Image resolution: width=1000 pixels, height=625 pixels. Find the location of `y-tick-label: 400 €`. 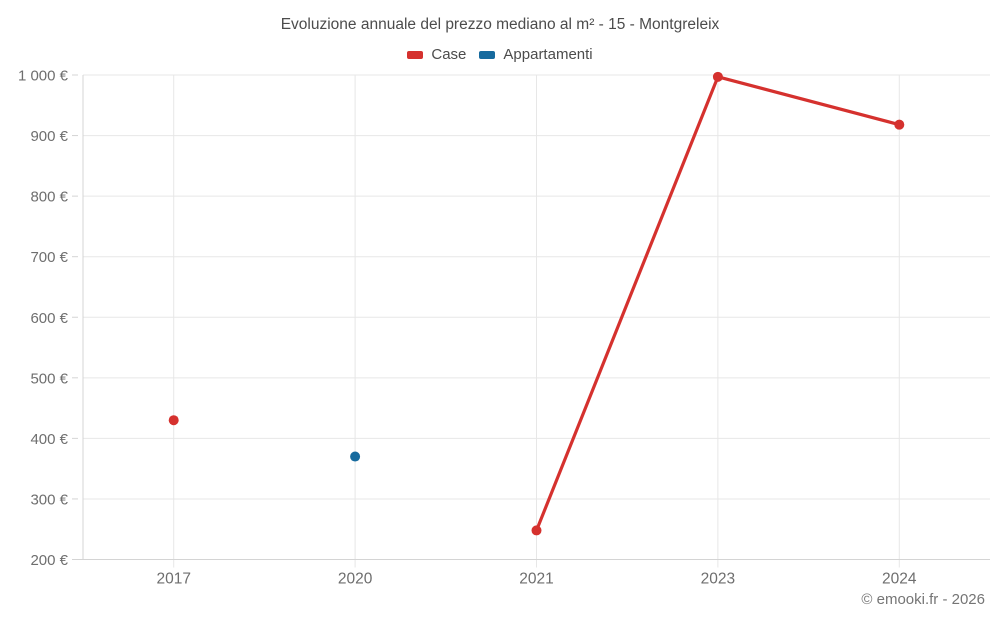

y-tick-label: 400 € is located at coordinates (49, 439).